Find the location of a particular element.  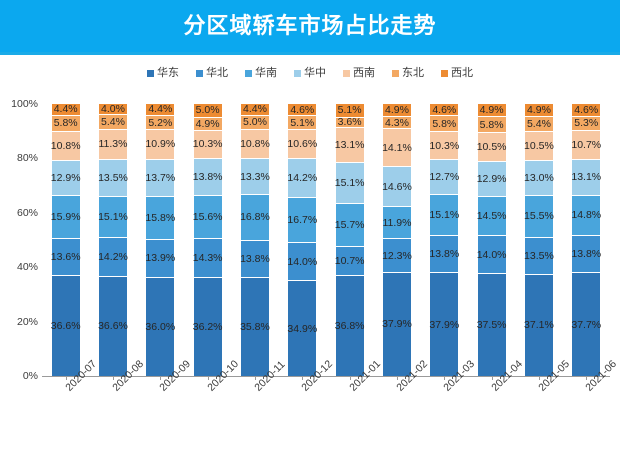

bar-segment-东北: 5.0% is located at coordinates (254, 122).